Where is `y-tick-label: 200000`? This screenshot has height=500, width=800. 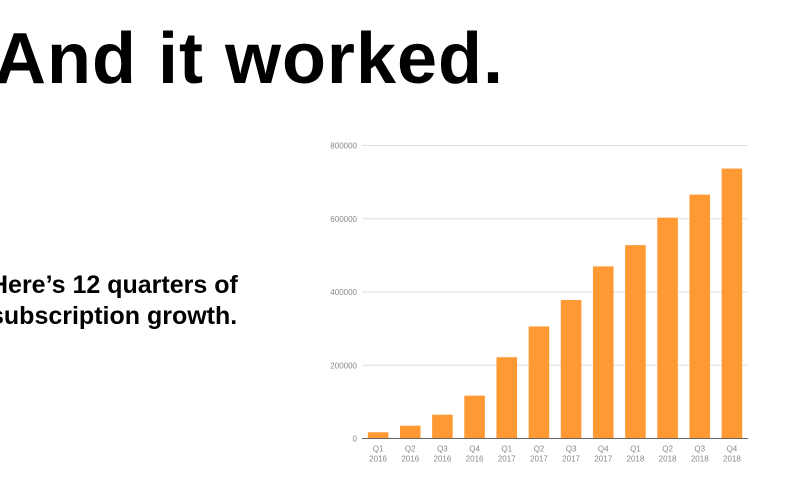 y-tick-label: 200000 is located at coordinates (343, 365).